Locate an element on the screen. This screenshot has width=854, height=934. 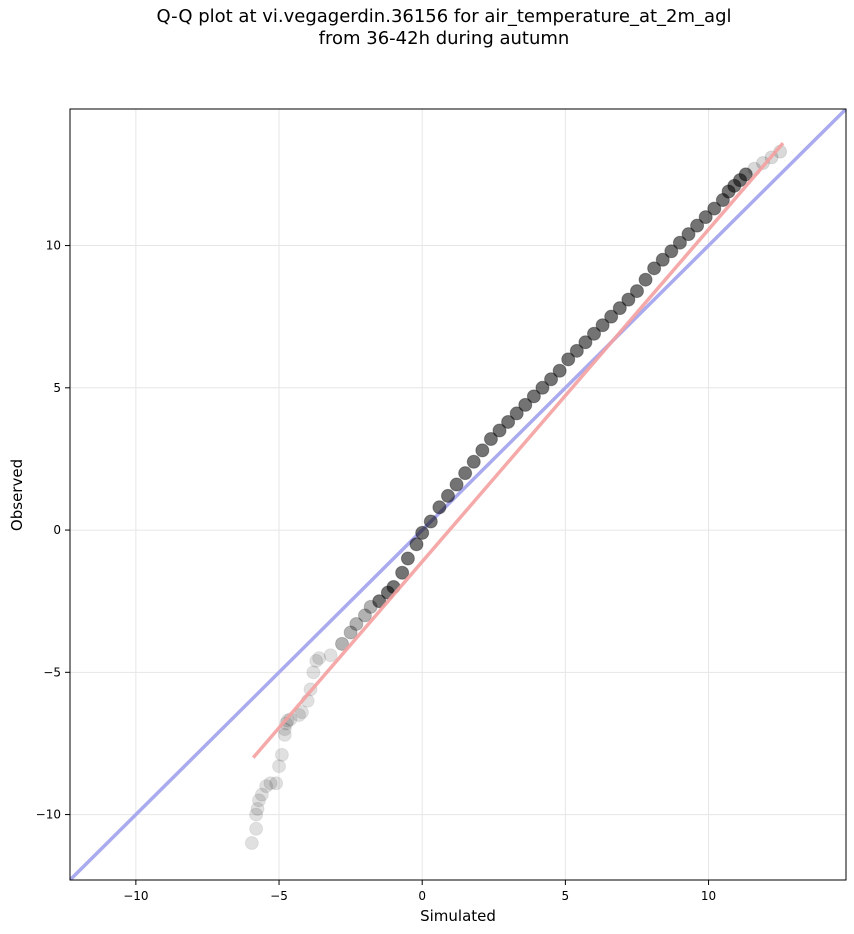
y-axis-label: Observed is located at coordinates (17, 495).